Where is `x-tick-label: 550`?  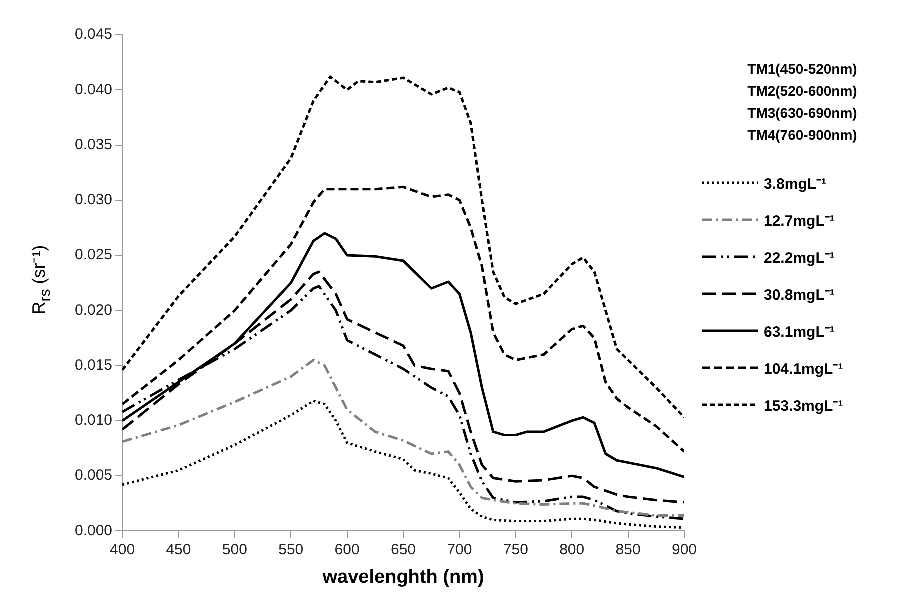 x-tick-label: 550 is located at coordinates (291, 549).